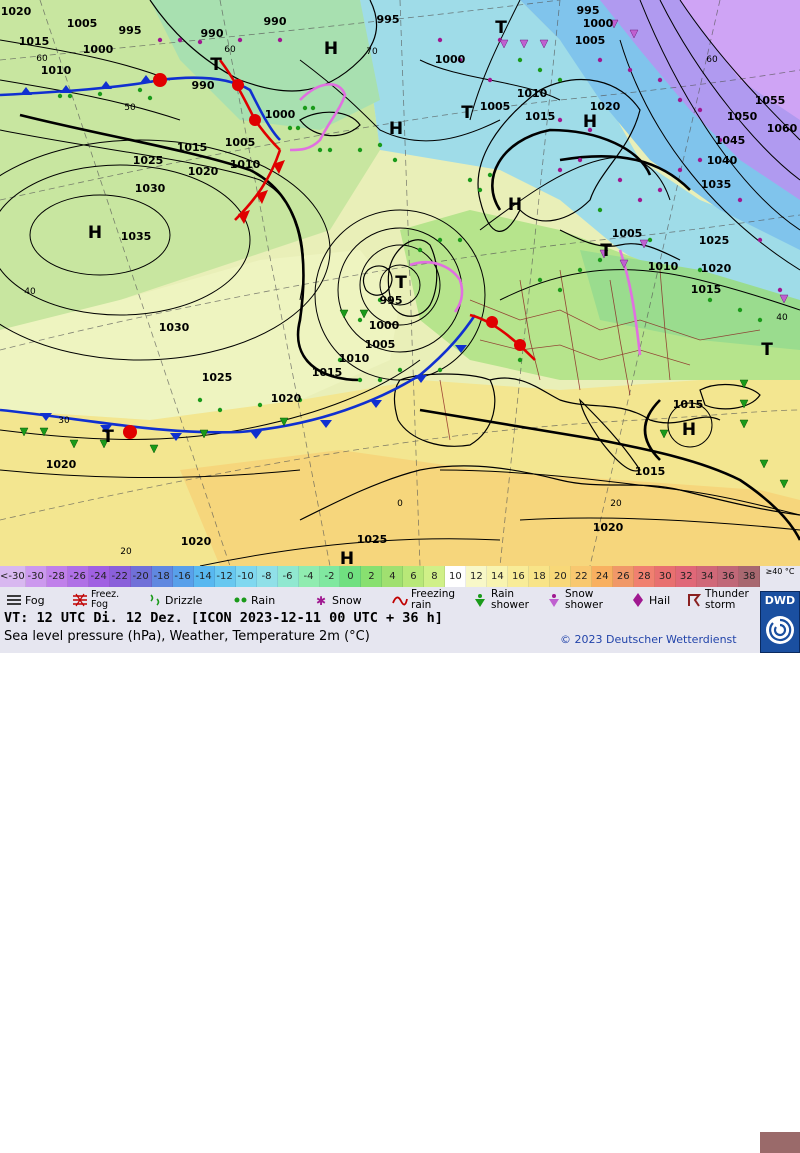 This screenshot has width=800, height=1153. I want to click on legend-freezing-rain: Freezing rain, so click(423, 600).